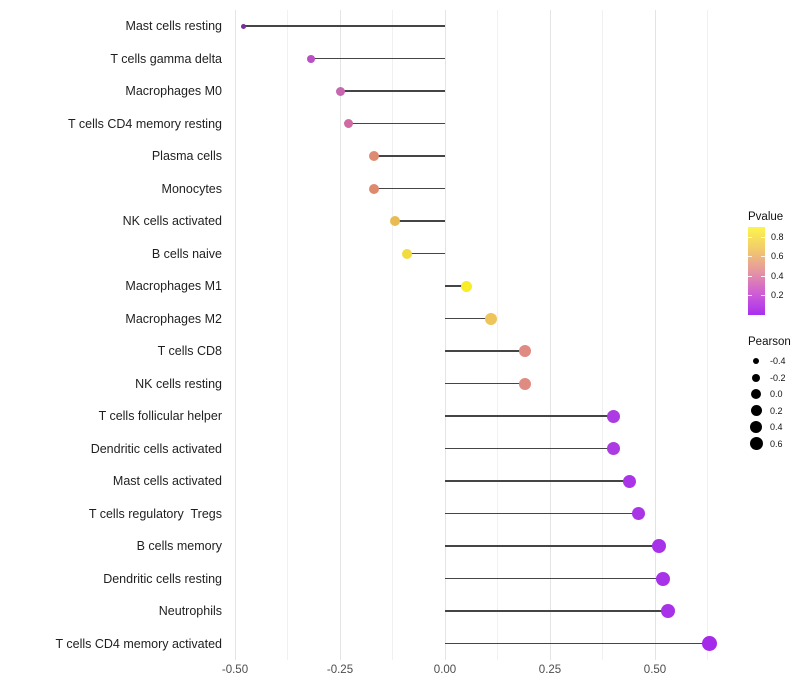  Describe the element at coordinates (172, 221) in the screenshot. I see `category-label: NK cells activated` at that location.